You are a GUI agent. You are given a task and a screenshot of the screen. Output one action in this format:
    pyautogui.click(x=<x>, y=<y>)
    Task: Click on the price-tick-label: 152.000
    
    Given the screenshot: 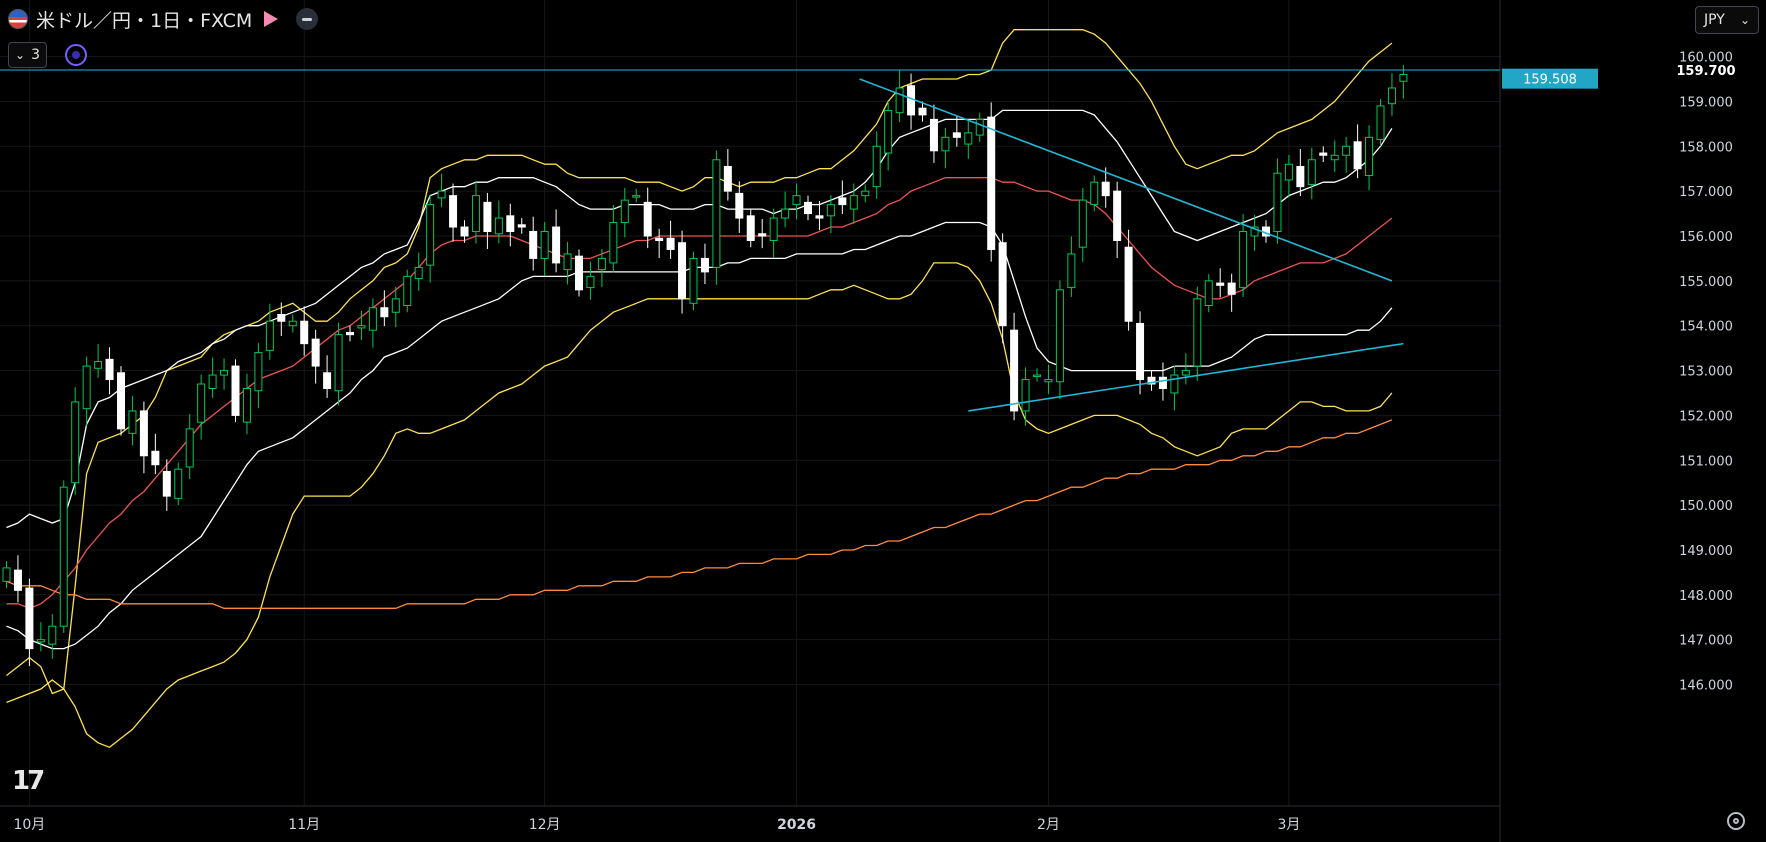 What is the action you would take?
    pyautogui.click(x=1706, y=416)
    